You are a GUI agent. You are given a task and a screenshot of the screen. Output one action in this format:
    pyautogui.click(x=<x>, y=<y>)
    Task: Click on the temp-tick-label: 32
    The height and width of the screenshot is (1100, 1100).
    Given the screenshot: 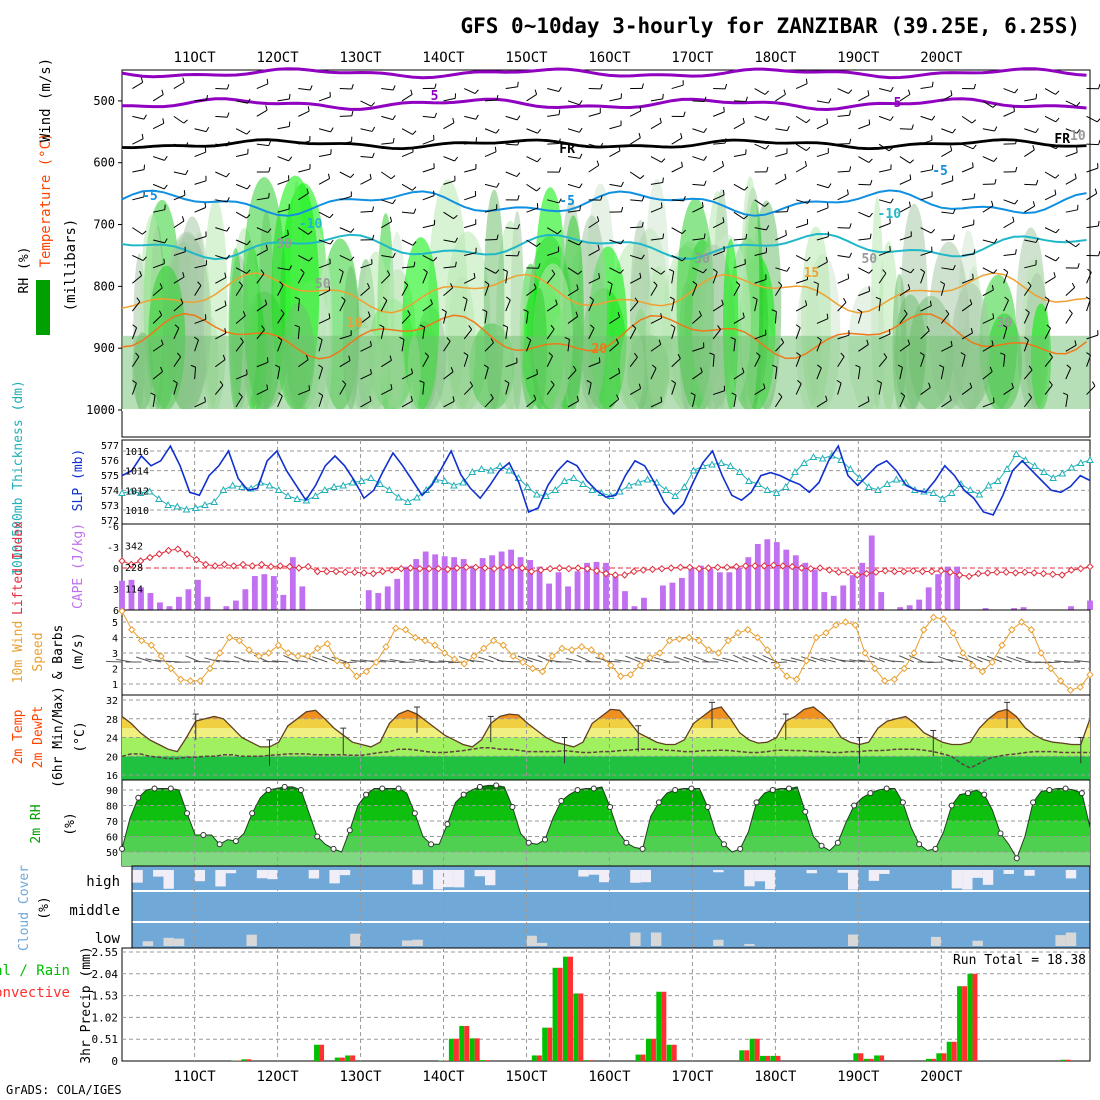 What is the action you would take?
    pyautogui.click(x=112, y=701)
    